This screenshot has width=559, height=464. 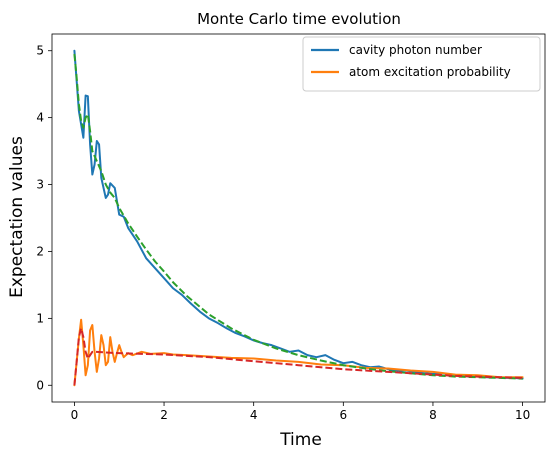 What do you see at coordinates (40, 51) in the screenshot?
I see `y-tick-label: 5` at bounding box center [40, 51].